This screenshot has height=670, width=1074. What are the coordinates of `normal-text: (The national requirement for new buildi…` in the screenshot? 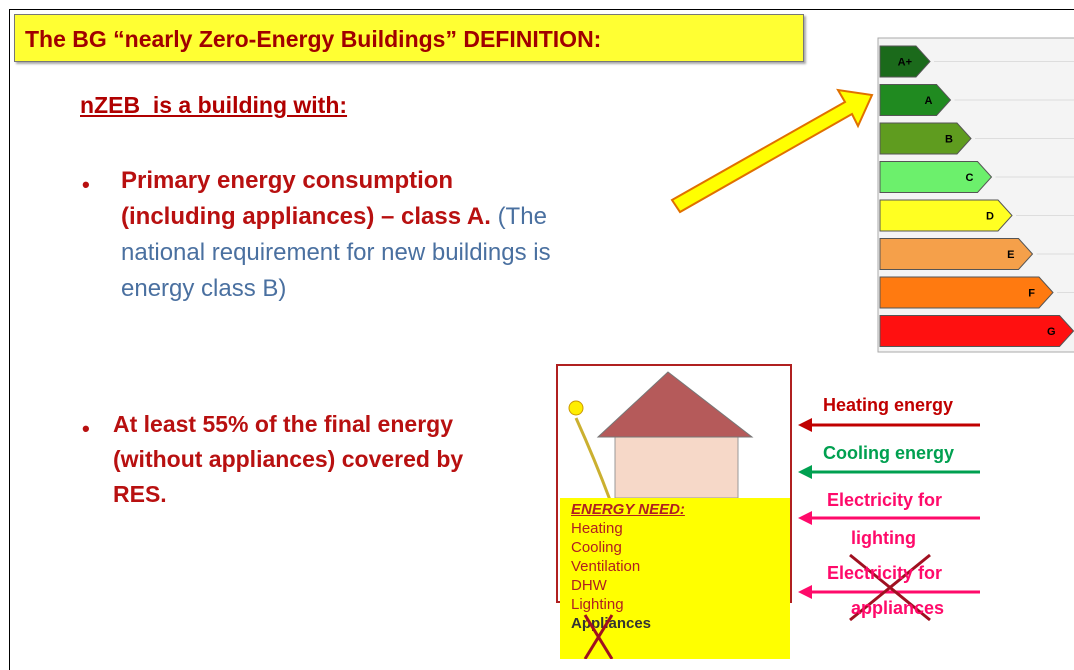 It's located at (336, 252).